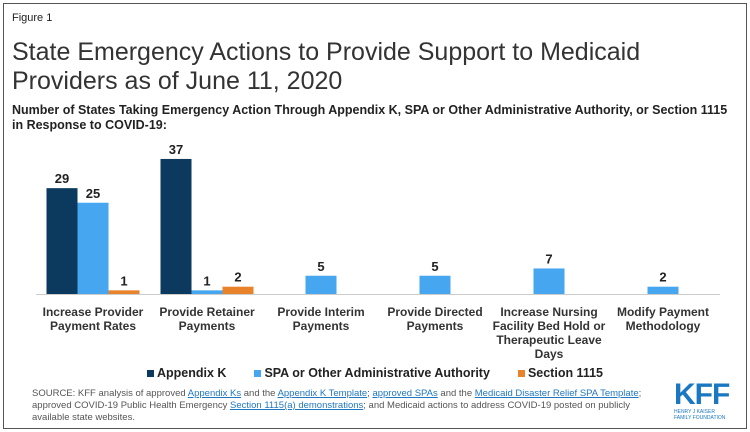  What do you see at coordinates (663, 319) in the screenshot?
I see `category-label: Modify Payment Methodology` at bounding box center [663, 319].